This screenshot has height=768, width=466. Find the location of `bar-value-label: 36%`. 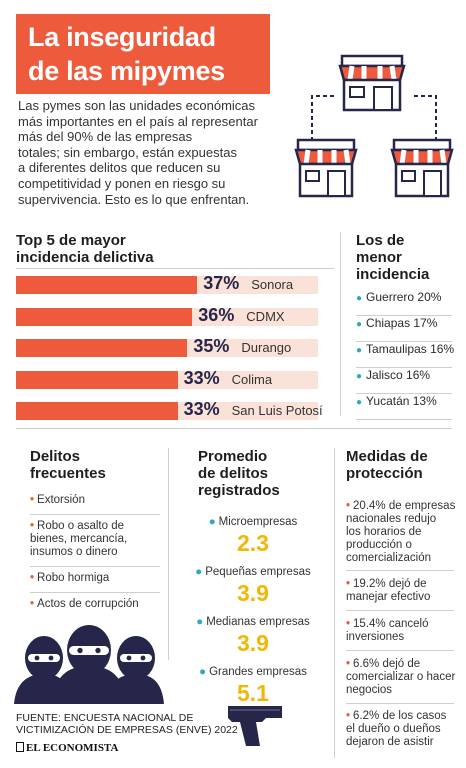

bar-value-label: 36% is located at coordinates (216, 314).